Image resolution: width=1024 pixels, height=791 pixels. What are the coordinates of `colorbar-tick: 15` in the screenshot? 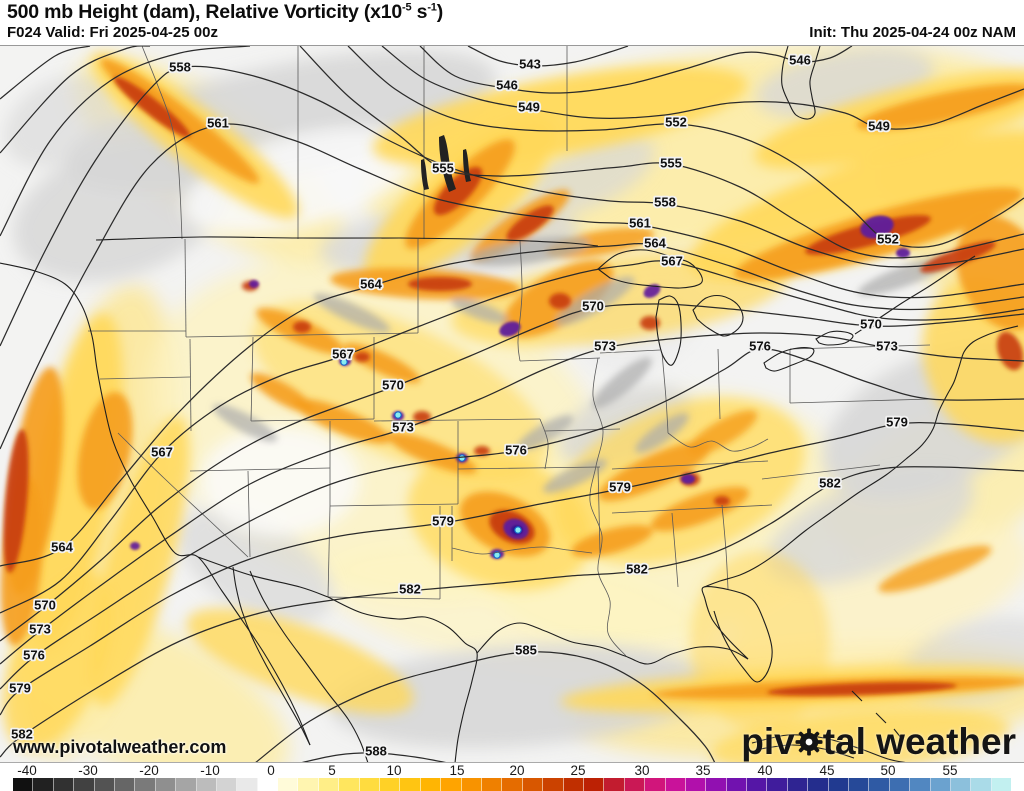 It's located at (457, 770).